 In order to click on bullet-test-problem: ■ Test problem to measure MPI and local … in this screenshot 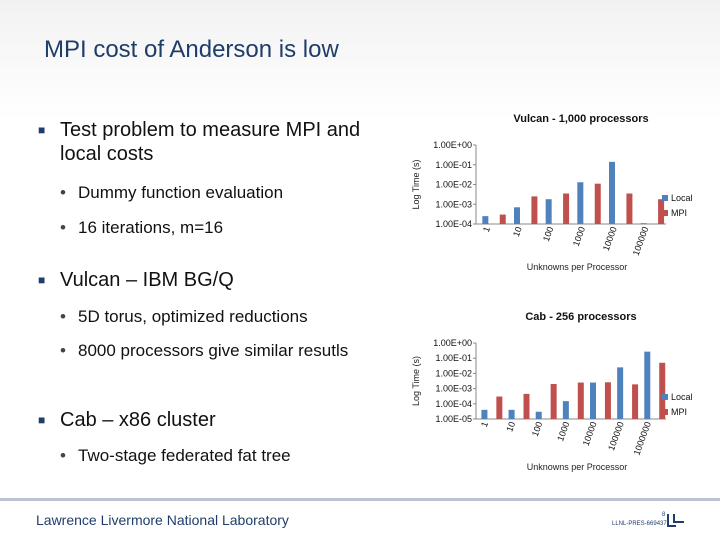, I will do `click(211, 142)`.